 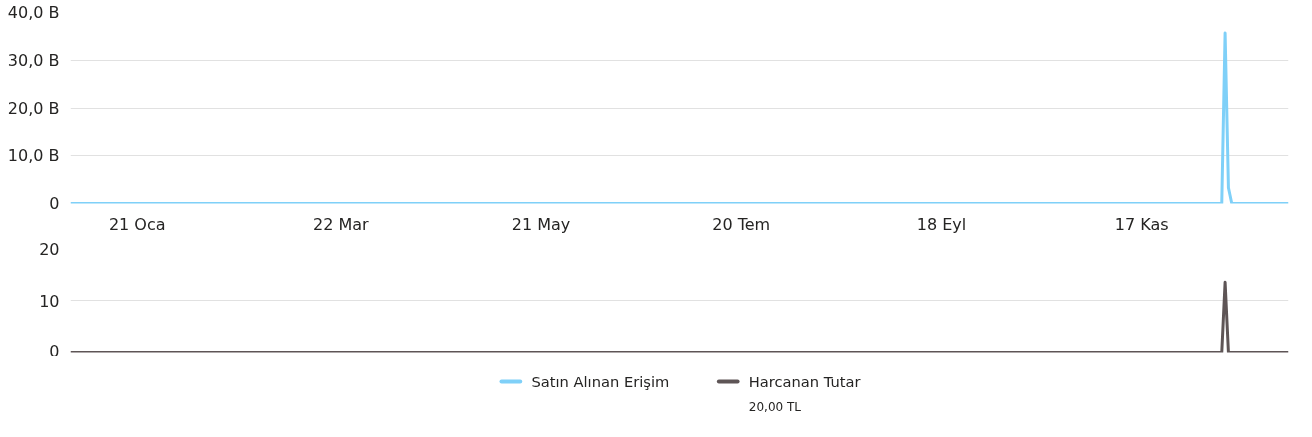 I want to click on y-tick-label: 40,0 B, so click(x=33, y=12).